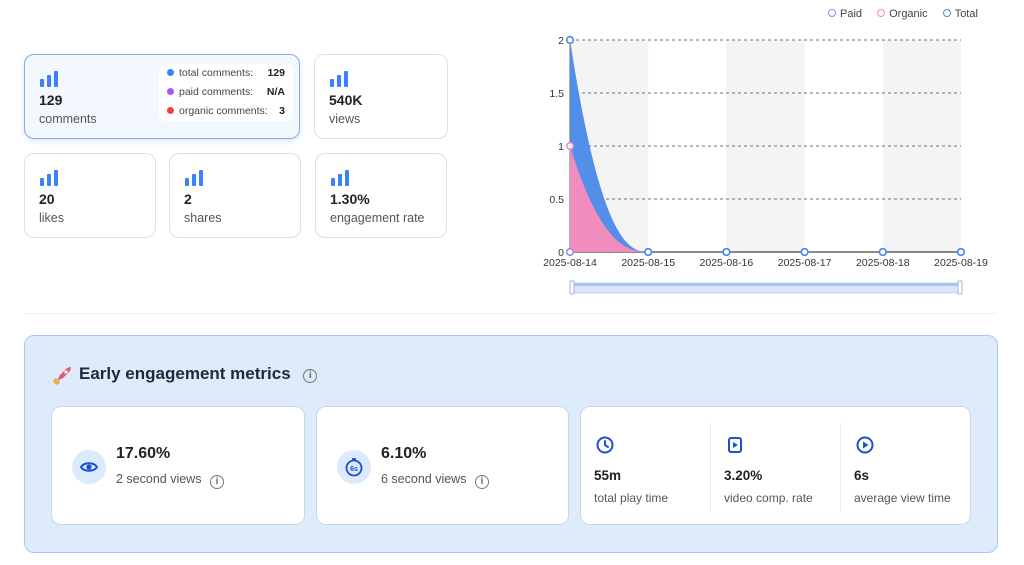 Image resolution: width=1024 pixels, height=565 pixels. Describe the element at coordinates (381, 195) in the screenshot. I see `engagement-card: 1.30% engagement rate` at that location.